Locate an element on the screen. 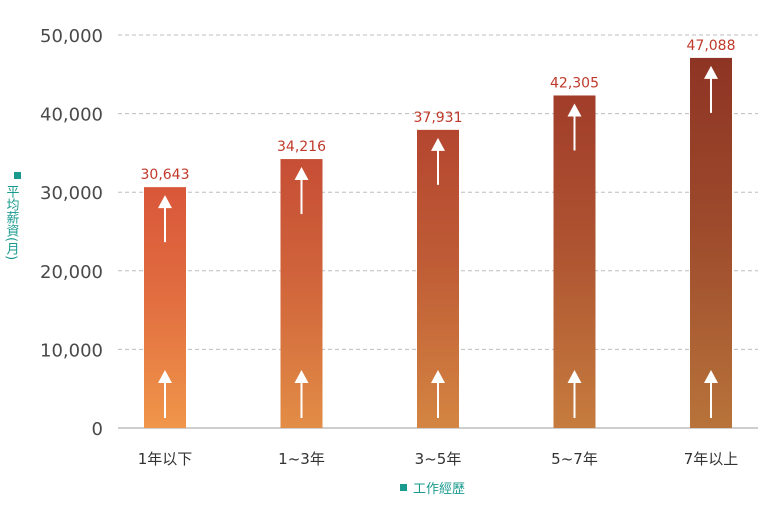  x-tick-label: 1~3年 is located at coordinates (301, 459).